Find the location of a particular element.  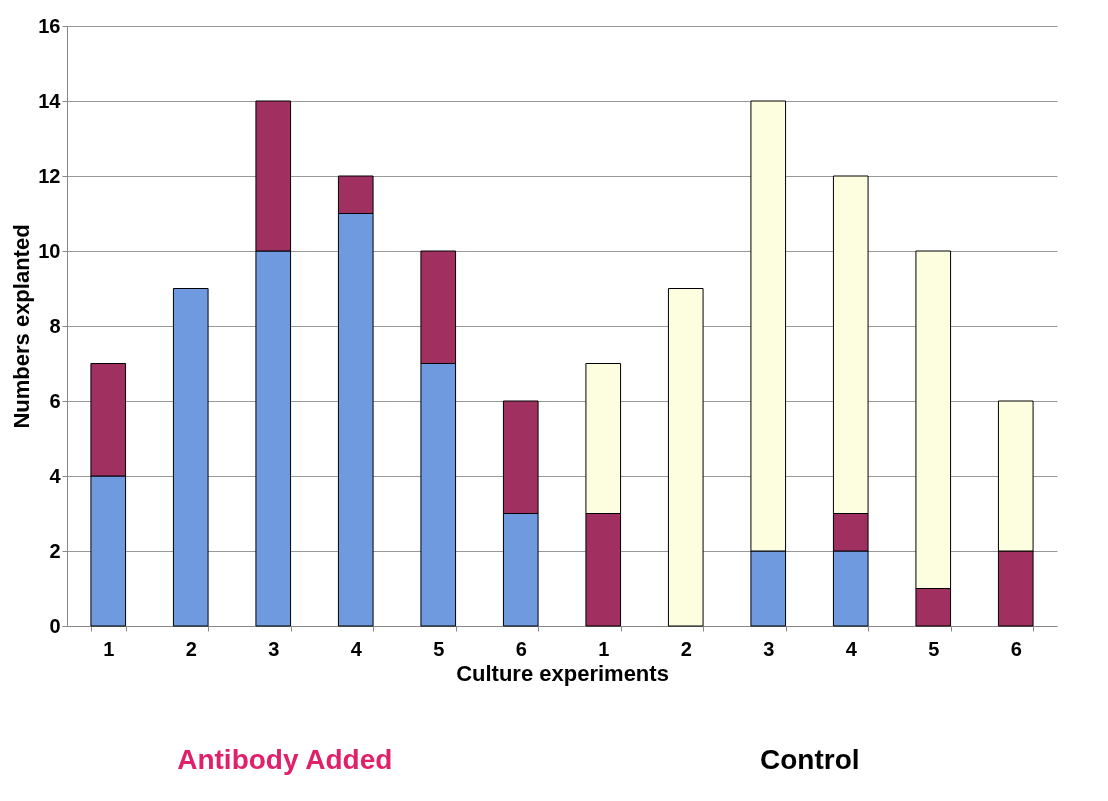

y-tick-label: 10 is located at coordinates (49, 250).